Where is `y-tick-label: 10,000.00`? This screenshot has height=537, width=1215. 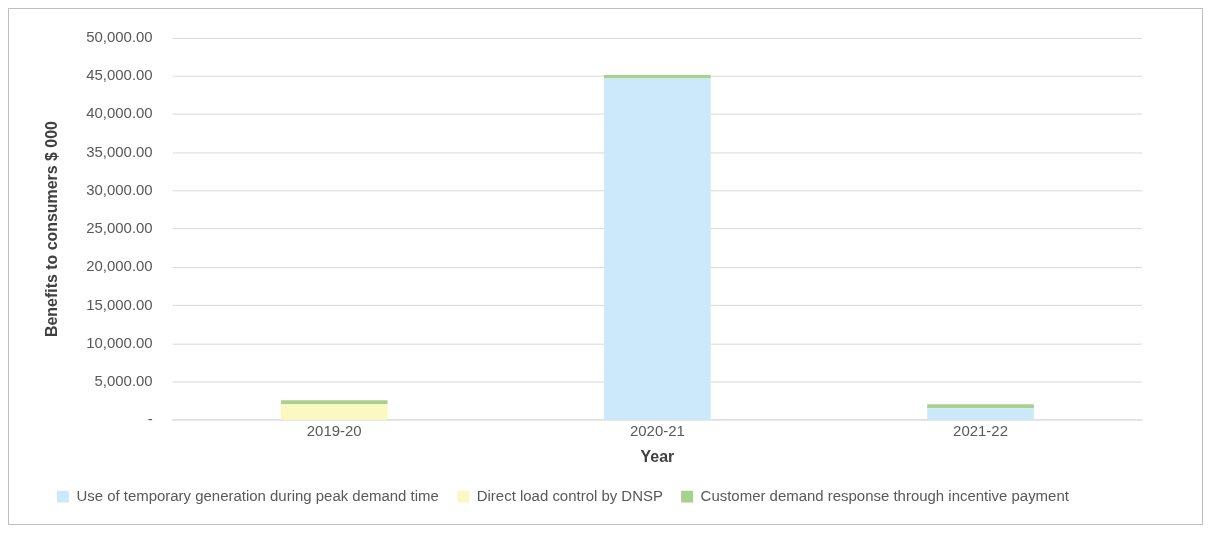
y-tick-label: 10,000.00 is located at coordinates (119, 342).